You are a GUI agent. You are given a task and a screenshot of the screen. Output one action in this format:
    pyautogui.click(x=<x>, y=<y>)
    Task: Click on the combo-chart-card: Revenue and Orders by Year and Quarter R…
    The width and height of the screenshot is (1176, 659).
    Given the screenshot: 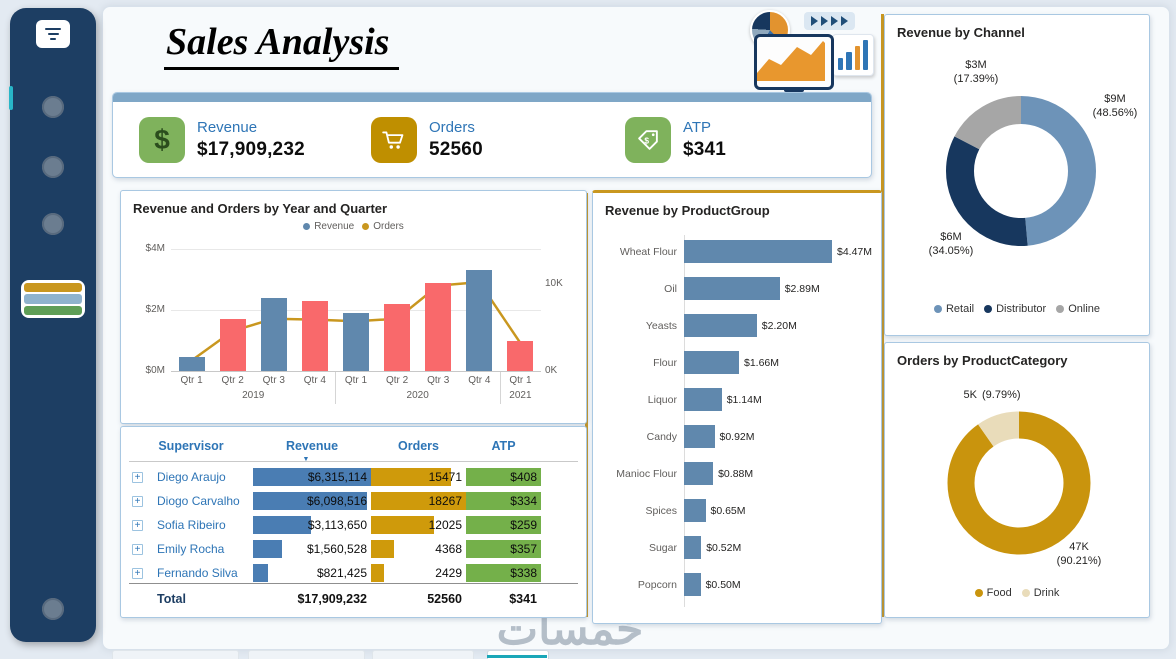 What is the action you would take?
    pyautogui.click(x=353, y=307)
    